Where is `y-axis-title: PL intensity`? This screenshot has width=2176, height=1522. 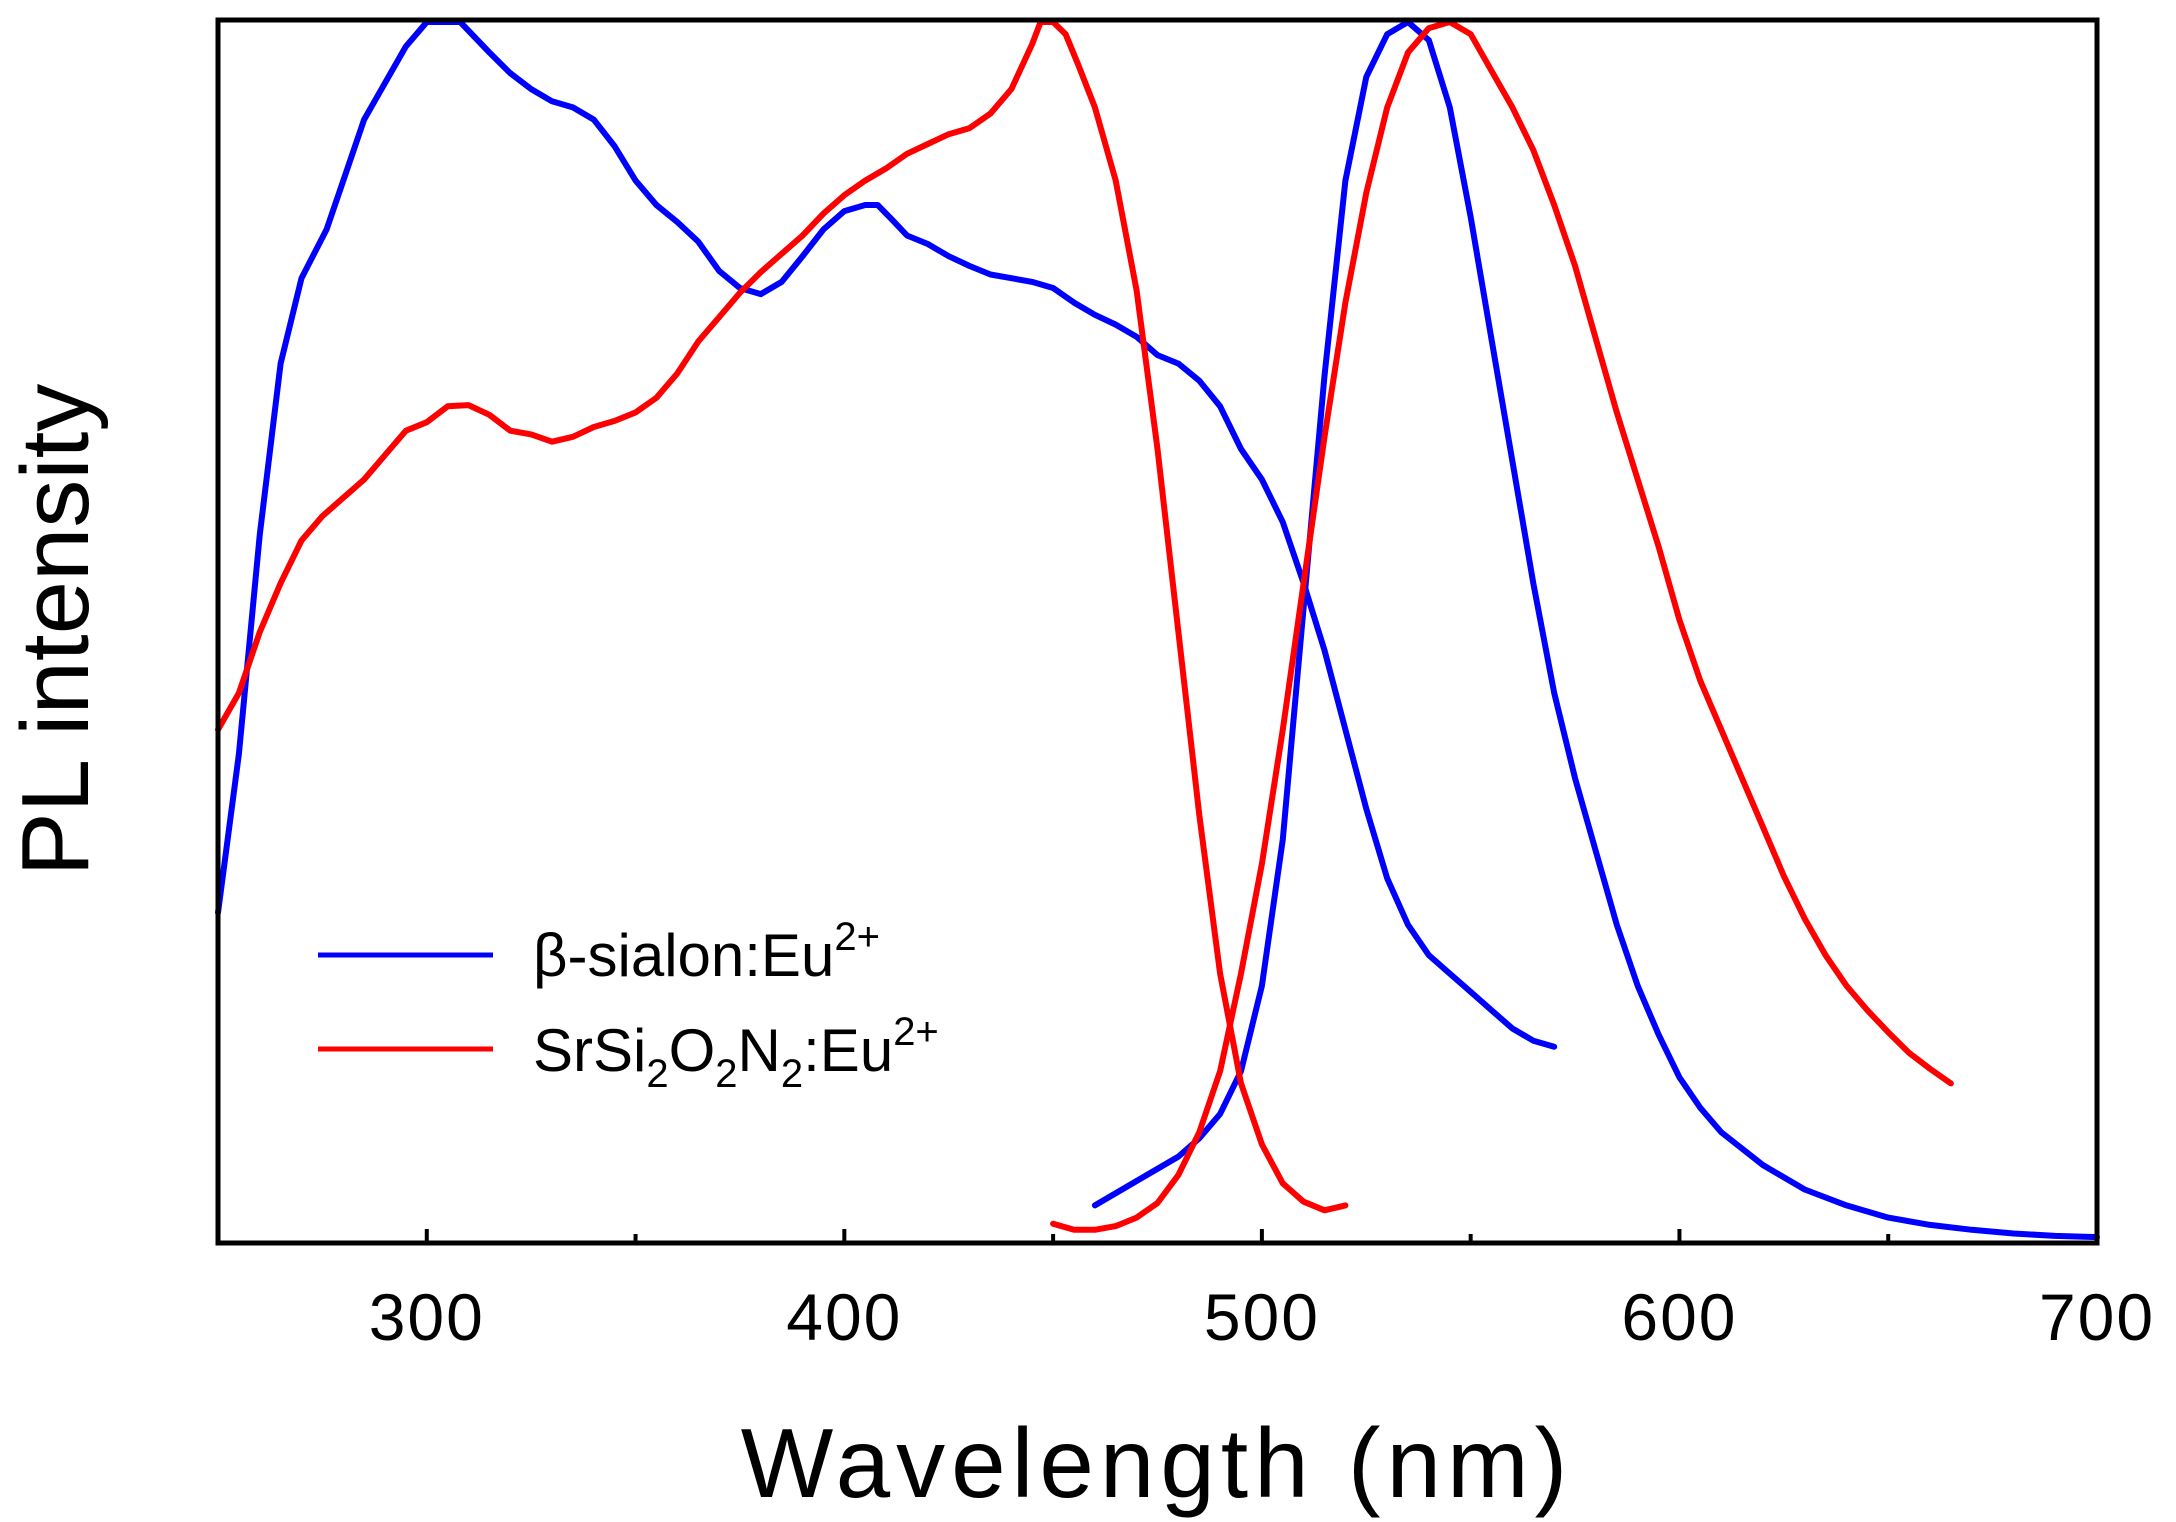
y-axis-title: PL intensity is located at coordinates (55, 630).